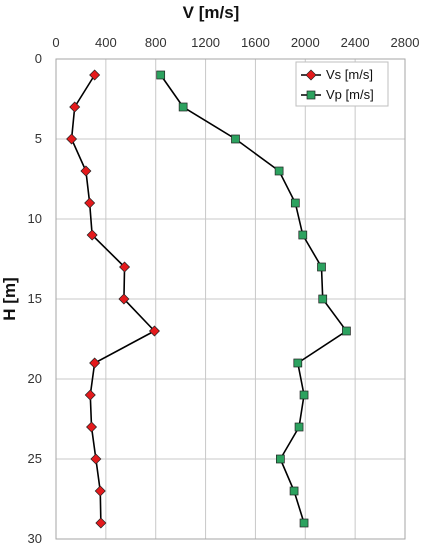  What do you see at coordinates (38, 138) in the screenshot?
I see `y-tick-label: 5` at bounding box center [38, 138].